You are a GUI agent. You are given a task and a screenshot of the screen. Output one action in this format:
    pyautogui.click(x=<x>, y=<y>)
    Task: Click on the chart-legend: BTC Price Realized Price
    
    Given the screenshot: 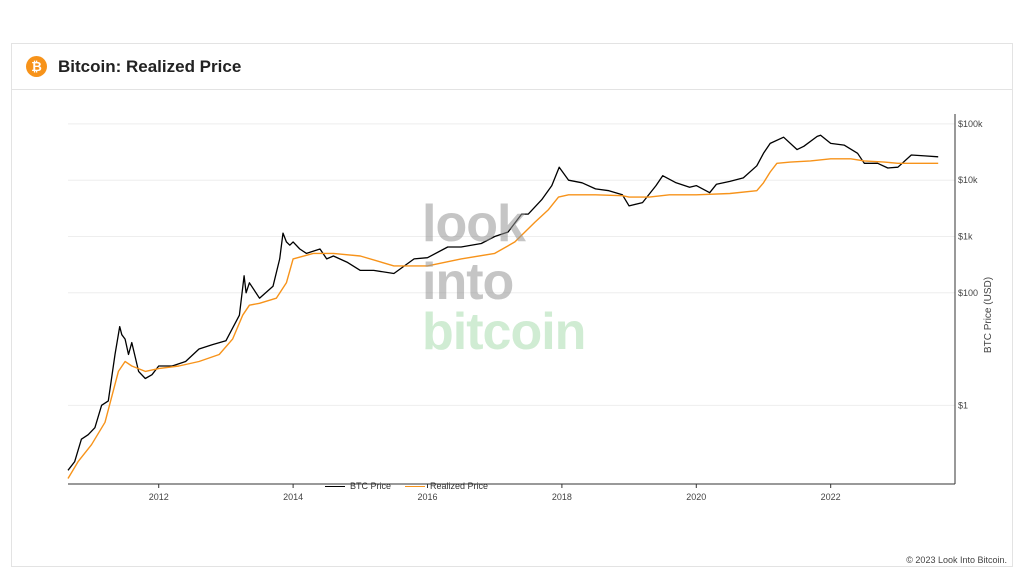 What is the action you would take?
    pyautogui.click(x=406, y=486)
    